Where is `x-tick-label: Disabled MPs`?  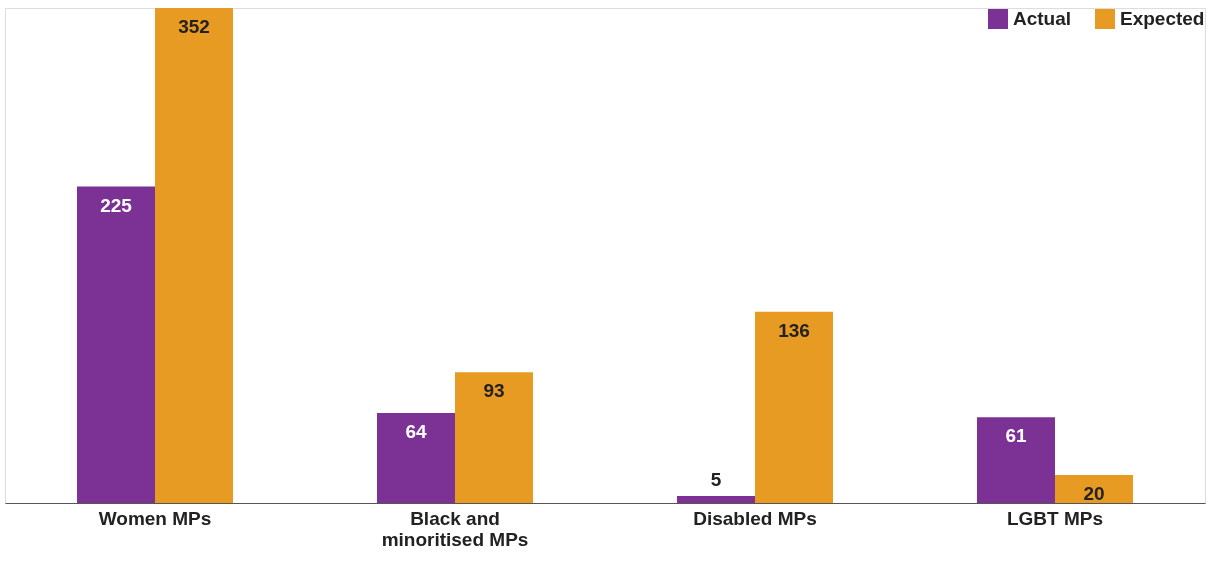
x-tick-label: Disabled MPs is located at coordinates (755, 518).